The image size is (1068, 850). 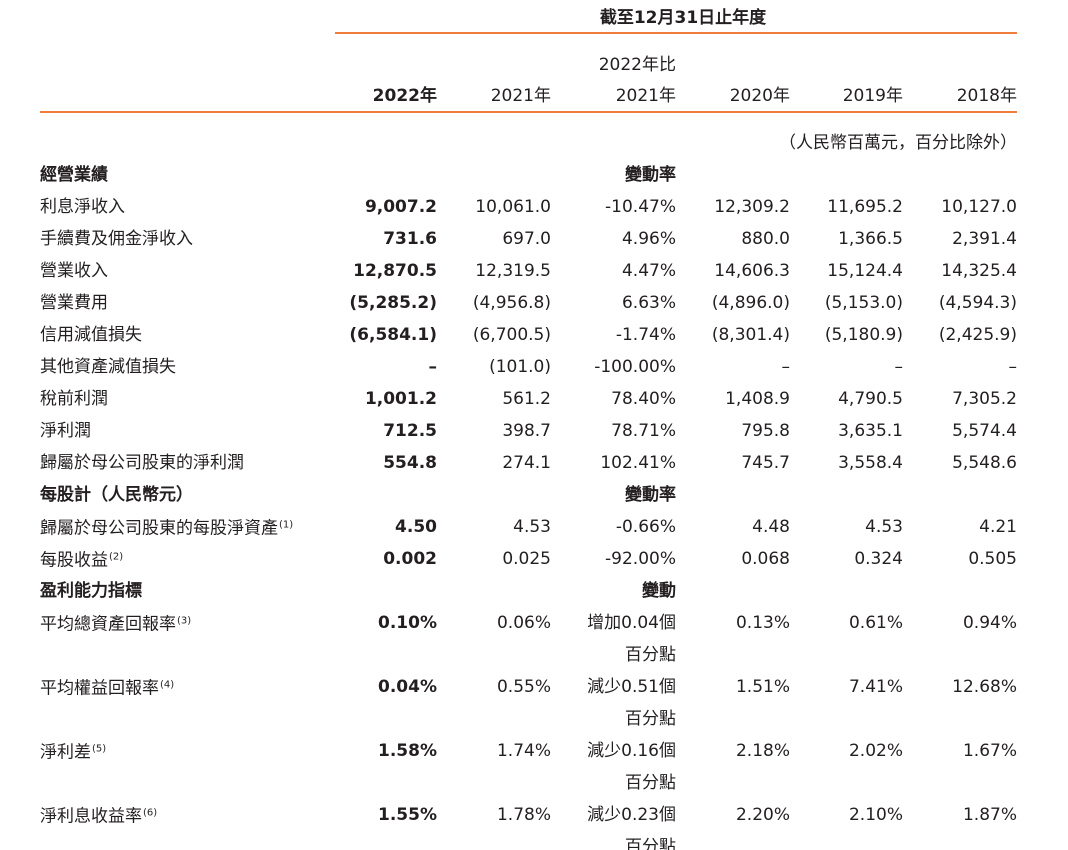 What do you see at coordinates (526, 399) in the screenshot?
I see `cell: 561.2` at bounding box center [526, 399].